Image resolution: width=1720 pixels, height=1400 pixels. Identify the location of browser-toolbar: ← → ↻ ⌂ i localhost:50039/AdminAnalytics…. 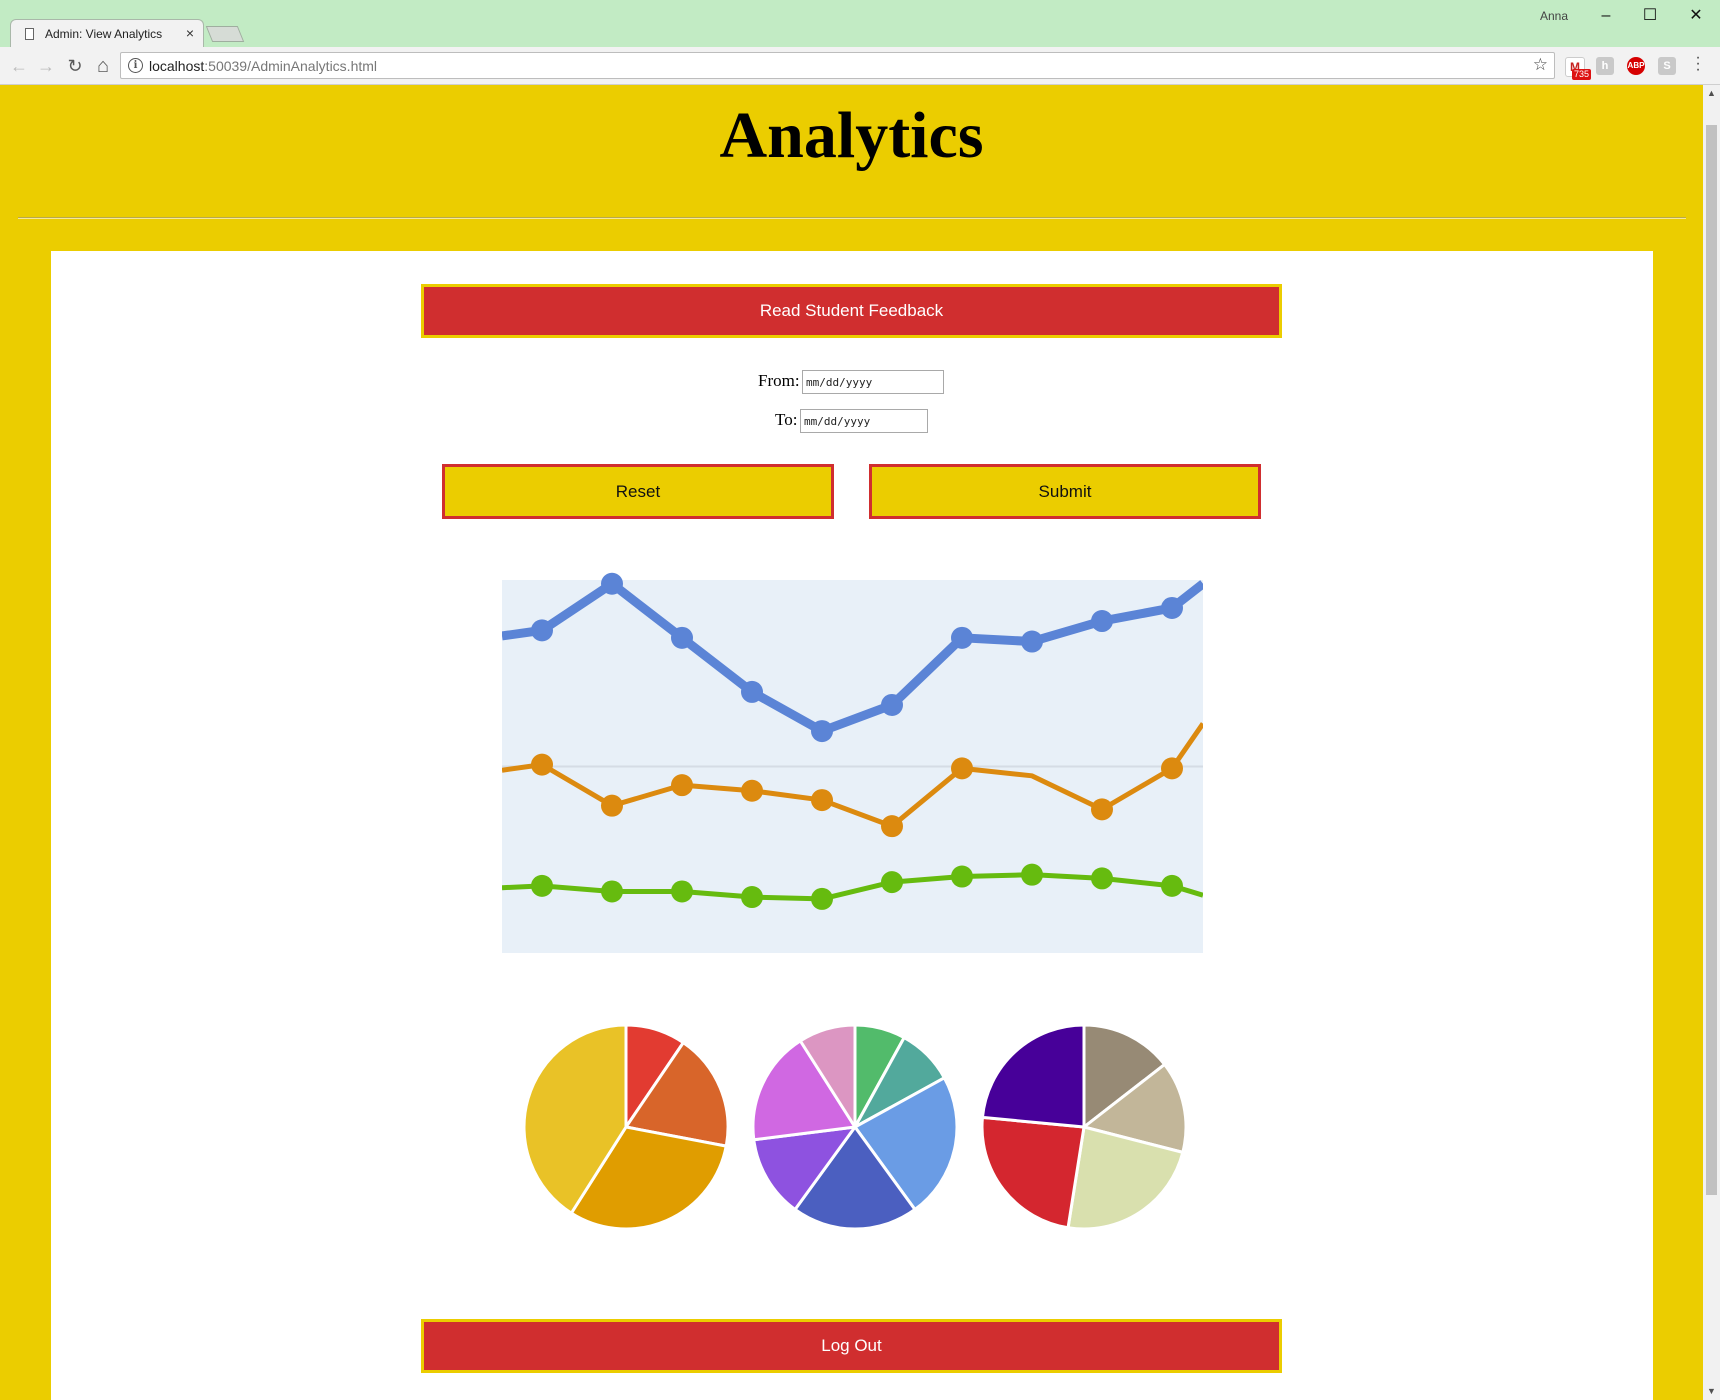
(860, 66).